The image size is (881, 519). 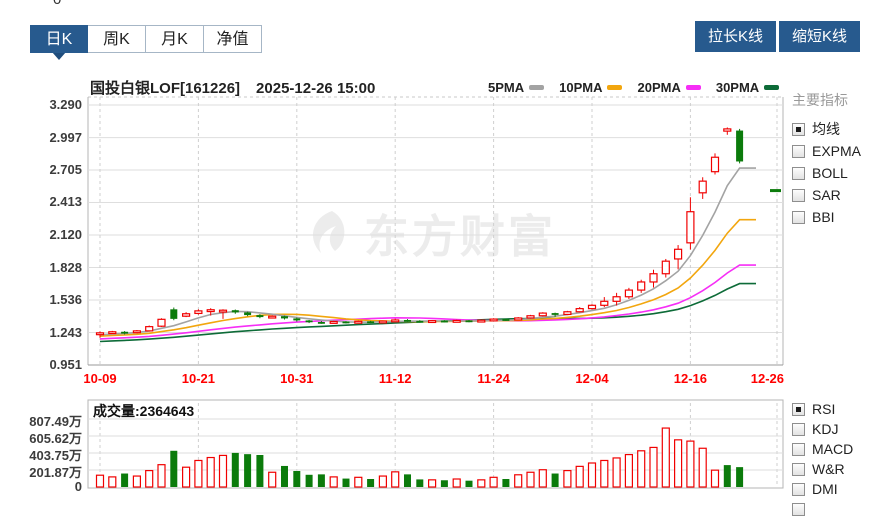 What do you see at coordinates (144, 411) in the screenshot?
I see `volume-label: 成交量:2364643` at bounding box center [144, 411].